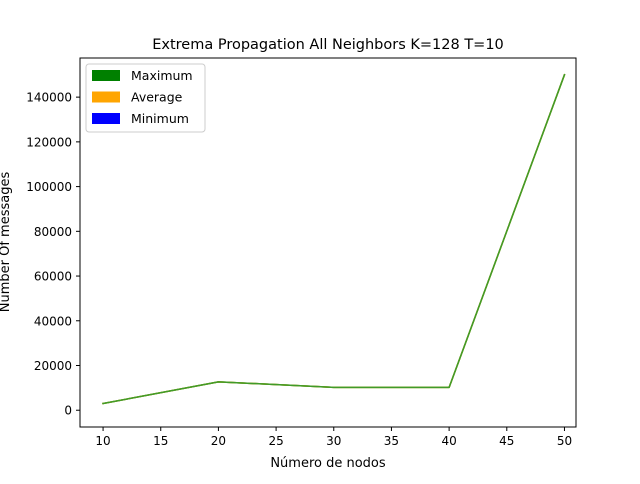 This screenshot has width=640, height=484. Describe the element at coordinates (162, 75) in the screenshot. I see `legend-label-maximum: Maximum` at that location.